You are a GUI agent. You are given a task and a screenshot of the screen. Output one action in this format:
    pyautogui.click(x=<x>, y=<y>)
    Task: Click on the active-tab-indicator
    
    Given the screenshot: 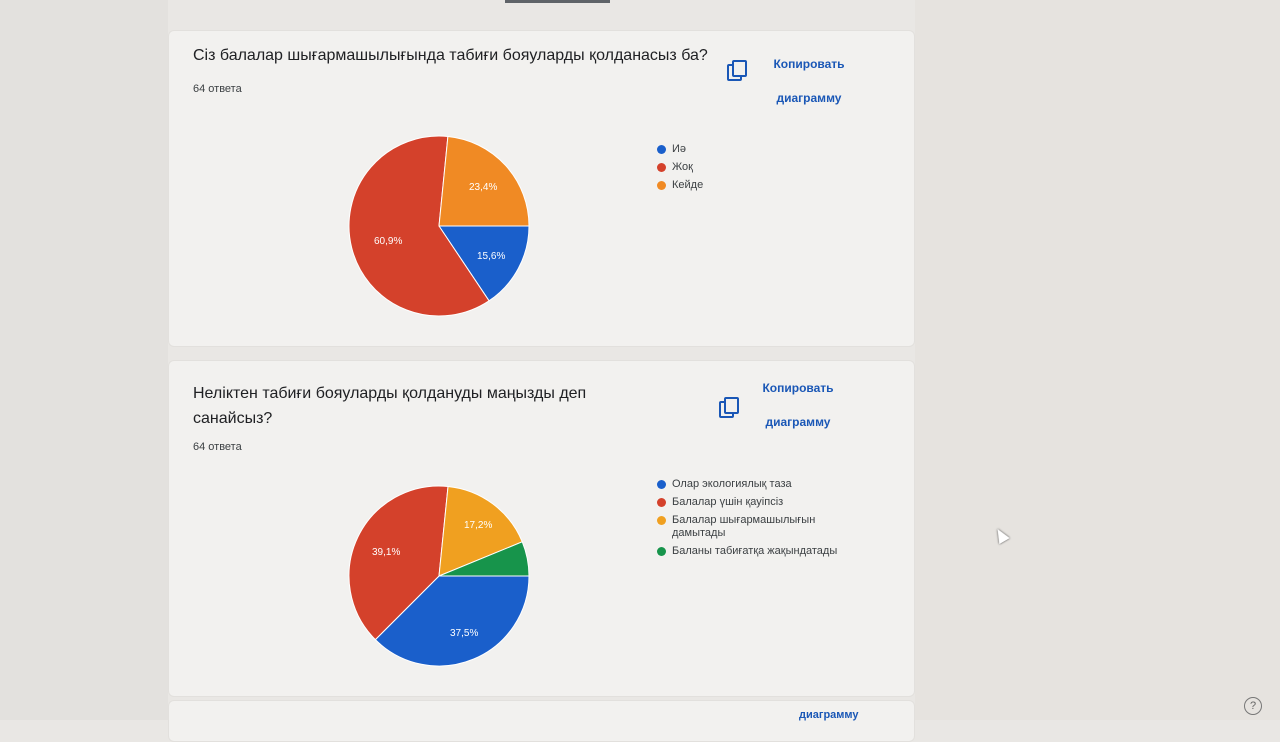 What is the action you would take?
    pyautogui.click(x=557, y=1)
    